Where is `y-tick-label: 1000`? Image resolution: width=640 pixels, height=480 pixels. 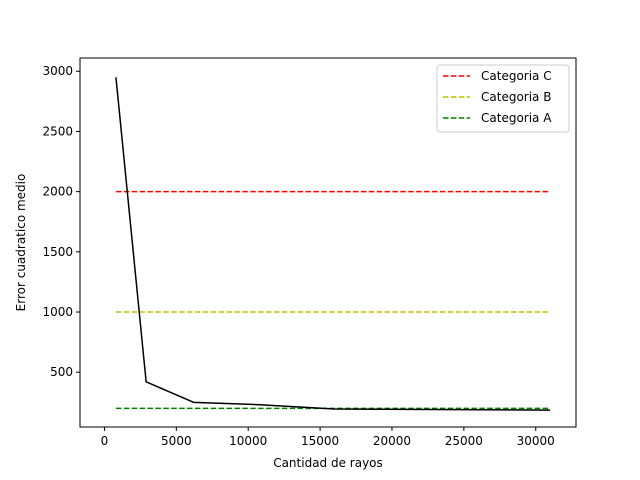 y-tick-label: 1000 is located at coordinates (57, 312).